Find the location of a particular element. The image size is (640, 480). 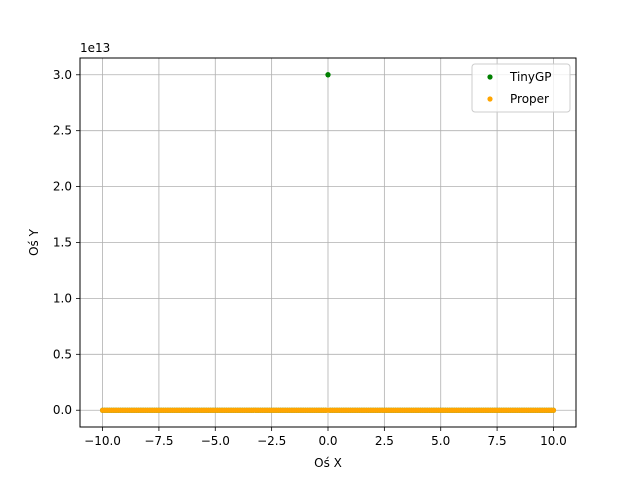

series-proper is located at coordinates (328, 410).